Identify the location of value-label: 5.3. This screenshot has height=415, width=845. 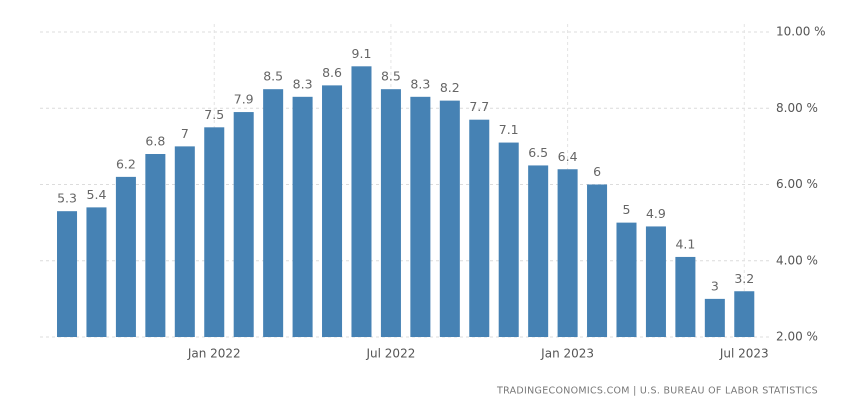
(67, 198).